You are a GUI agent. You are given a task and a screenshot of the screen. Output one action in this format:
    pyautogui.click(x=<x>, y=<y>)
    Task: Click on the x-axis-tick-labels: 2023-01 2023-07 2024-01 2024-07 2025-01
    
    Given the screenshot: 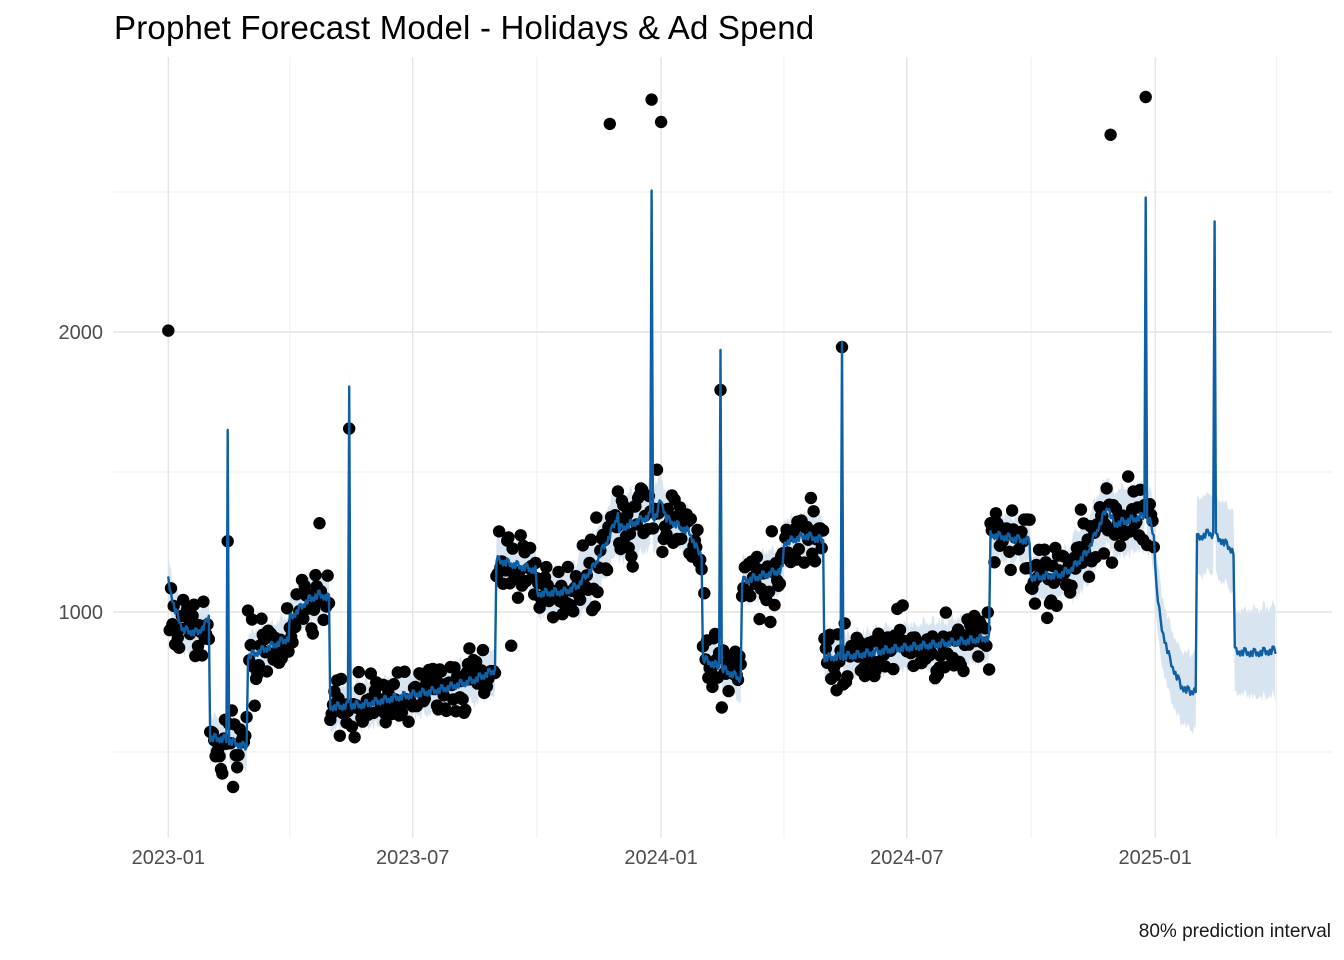 What is the action you would take?
    pyautogui.click(x=662, y=858)
    